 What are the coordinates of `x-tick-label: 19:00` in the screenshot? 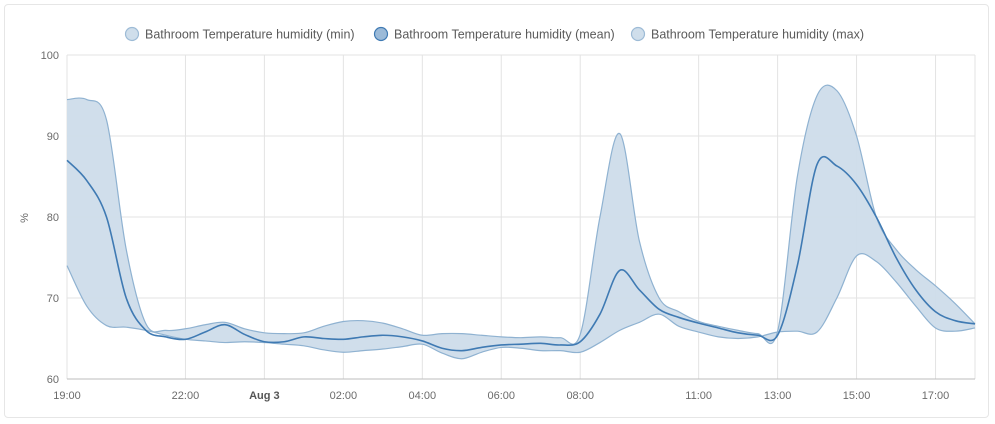 It's located at (67, 396).